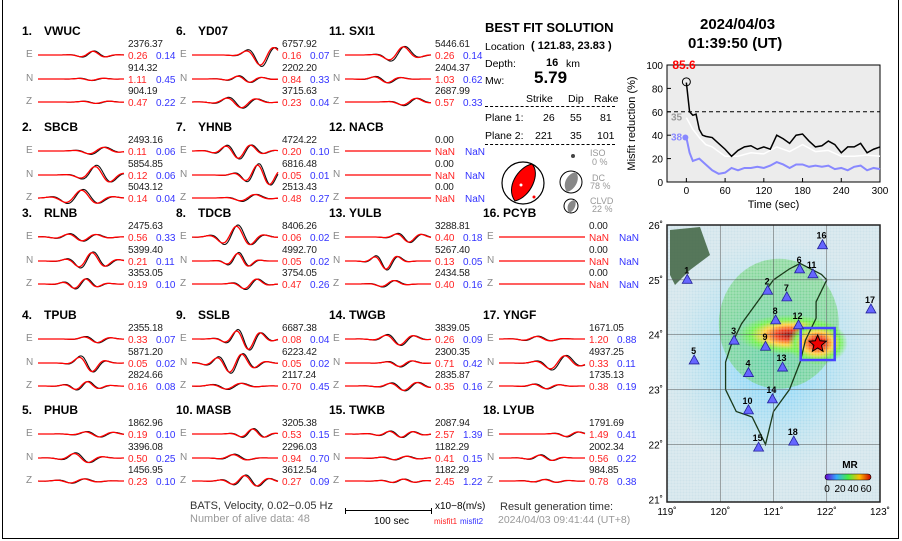 The height and width of the screenshot is (541, 902). What do you see at coordinates (627, 435) in the screenshot?
I see `misfit2-value: 0.41` at bounding box center [627, 435].